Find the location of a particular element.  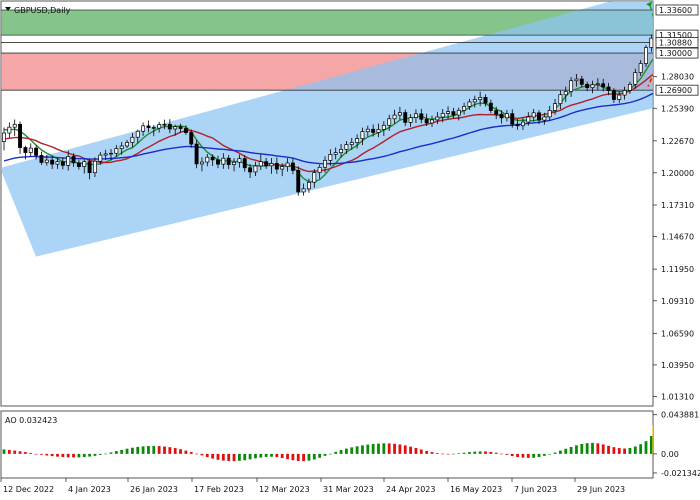

time-tick-label: 24 Apr 2023 is located at coordinates (410, 489).